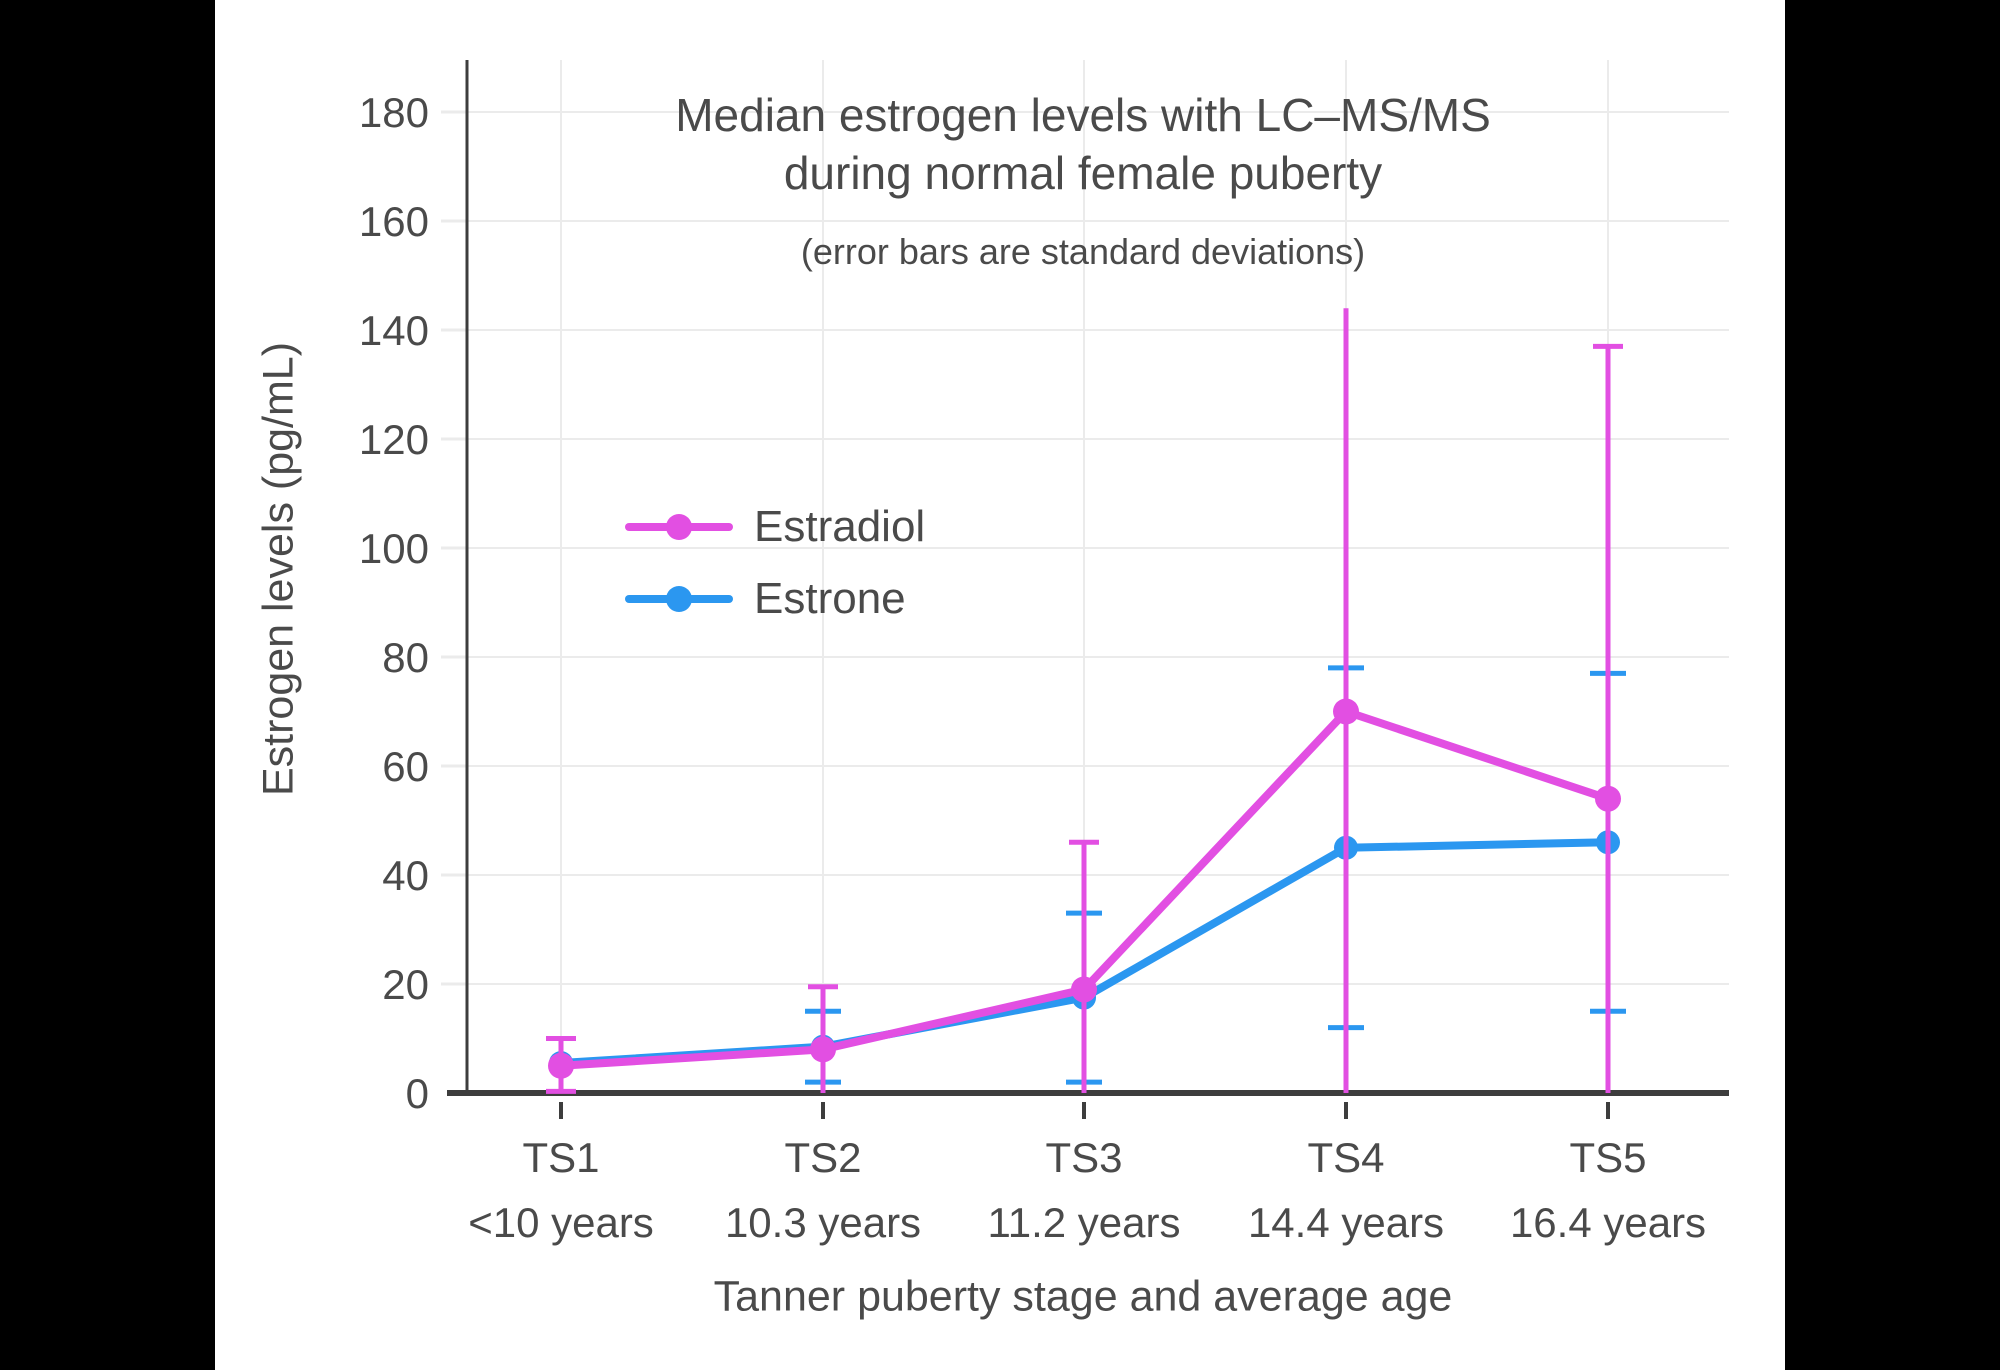  What do you see at coordinates (405, 875) in the screenshot?
I see `y-tick-label: 40` at bounding box center [405, 875].